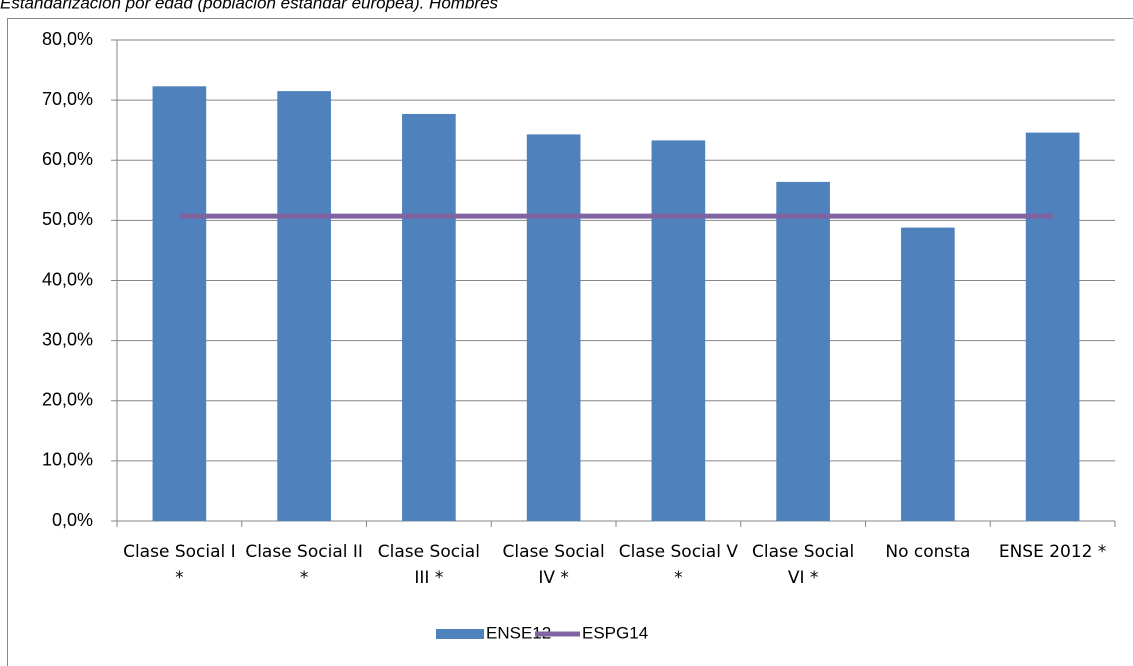 The width and height of the screenshot is (1133, 666). Describe the element at coordinates (615, 632) in the screenshot. I see `legend-label: ESPG14` at that location.